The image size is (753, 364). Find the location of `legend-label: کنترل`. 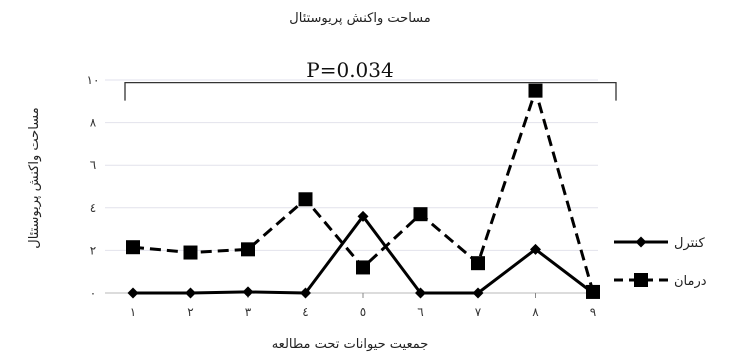

legend-label: کنترل is located at coordinates (689, 243).